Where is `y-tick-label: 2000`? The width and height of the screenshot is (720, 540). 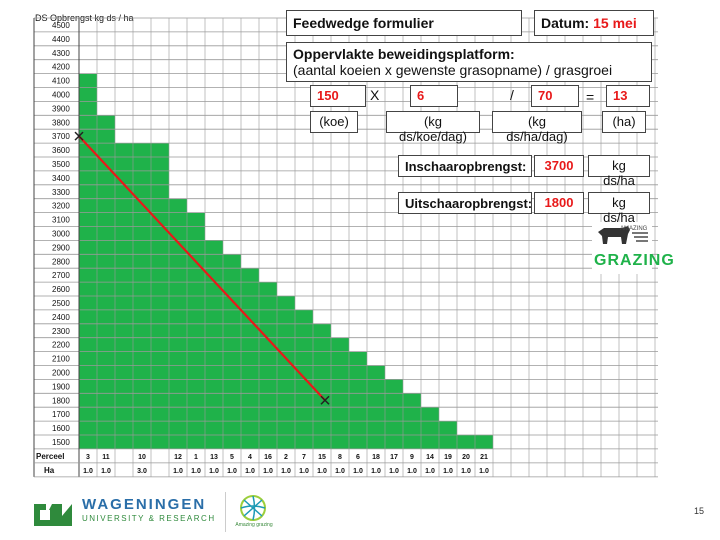
y-tick-label: 2000 is located at coordinates (61, 373).